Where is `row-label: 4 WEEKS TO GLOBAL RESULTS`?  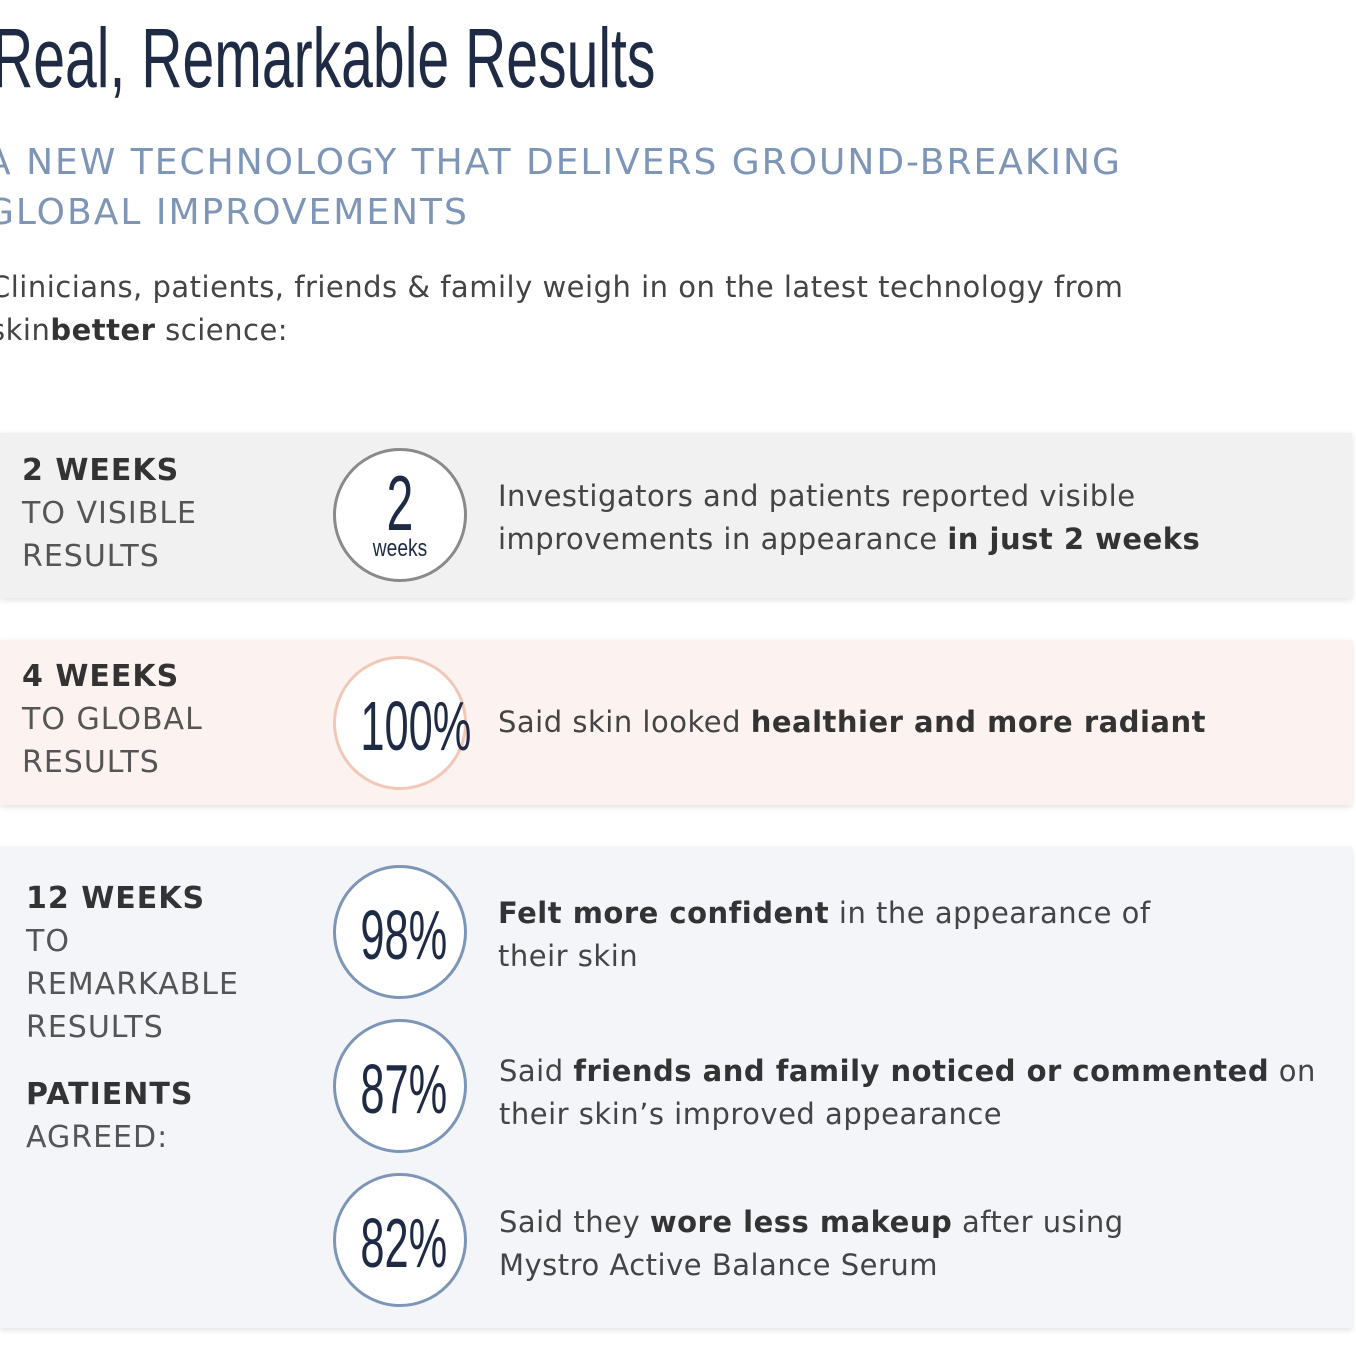
row-label: 4 WEEKS TO GLOBAL RESULTS is located at coordinates (112, 719).